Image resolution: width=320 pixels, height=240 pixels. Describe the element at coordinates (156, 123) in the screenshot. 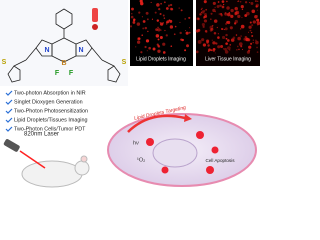

I see `targeting-arrow` at that location.